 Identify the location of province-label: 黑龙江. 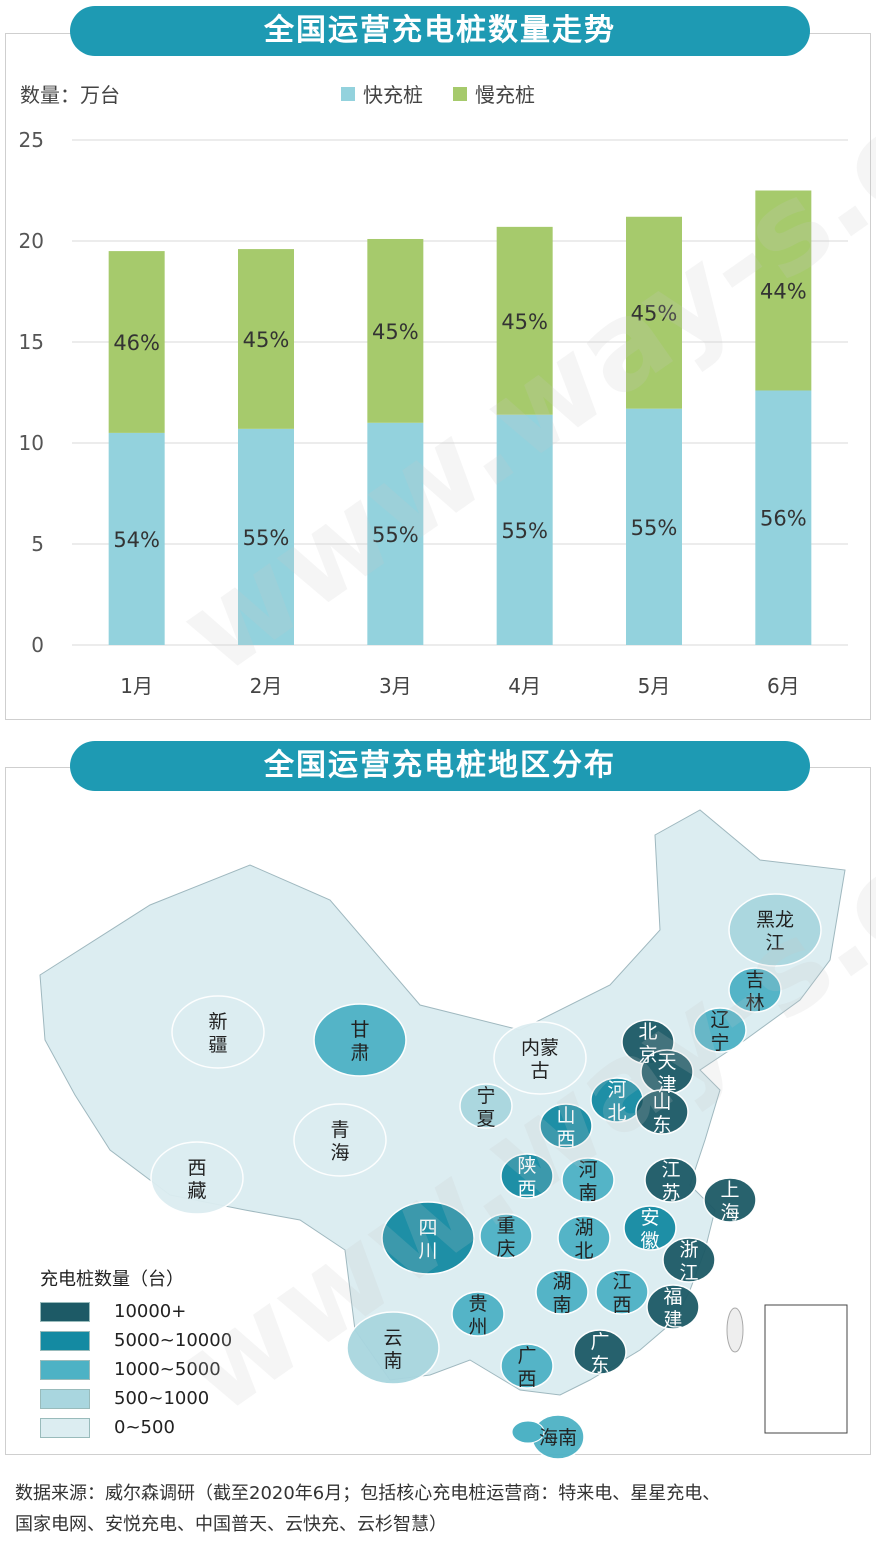
(775, 931).